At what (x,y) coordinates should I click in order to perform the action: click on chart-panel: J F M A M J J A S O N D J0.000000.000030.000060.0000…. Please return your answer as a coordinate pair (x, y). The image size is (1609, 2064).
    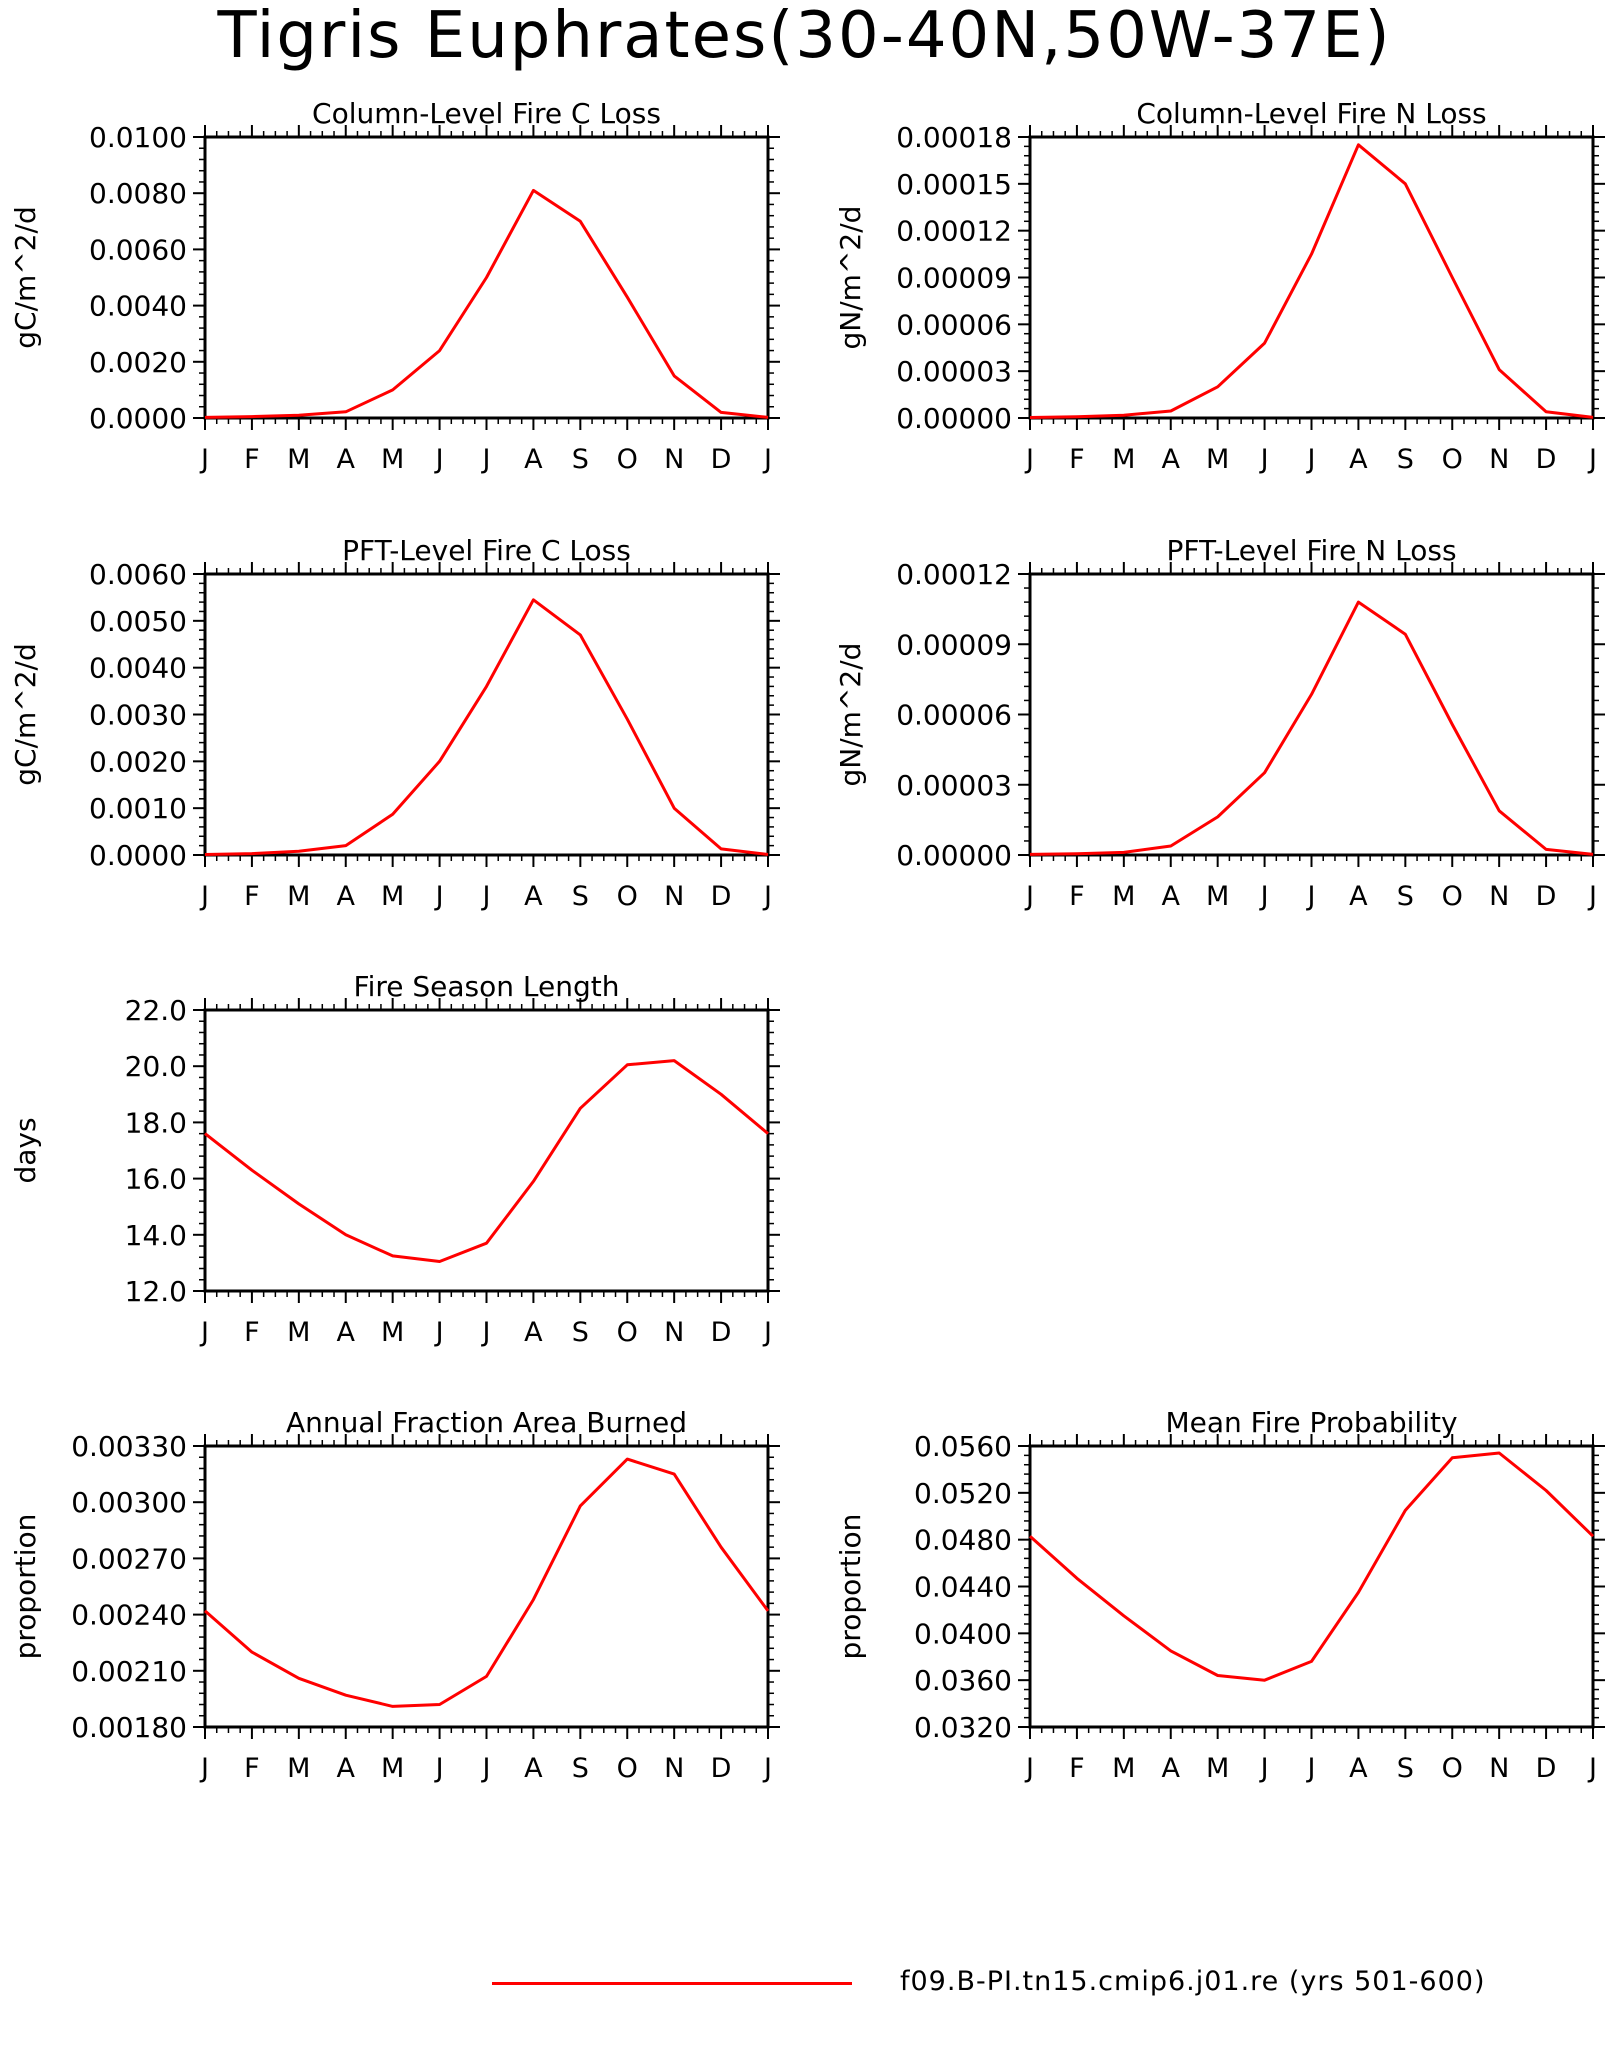
    Looking at the image, I should click on (1219, 286).